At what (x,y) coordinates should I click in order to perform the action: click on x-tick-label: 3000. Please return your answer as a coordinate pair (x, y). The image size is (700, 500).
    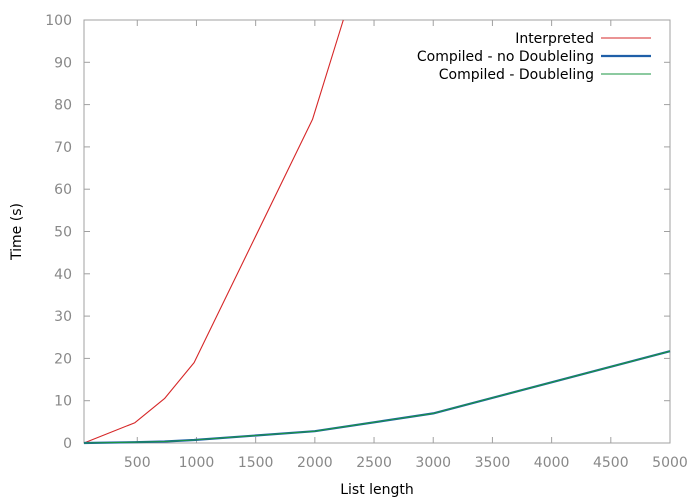
    Looking at the image, I should click on (433, 463).